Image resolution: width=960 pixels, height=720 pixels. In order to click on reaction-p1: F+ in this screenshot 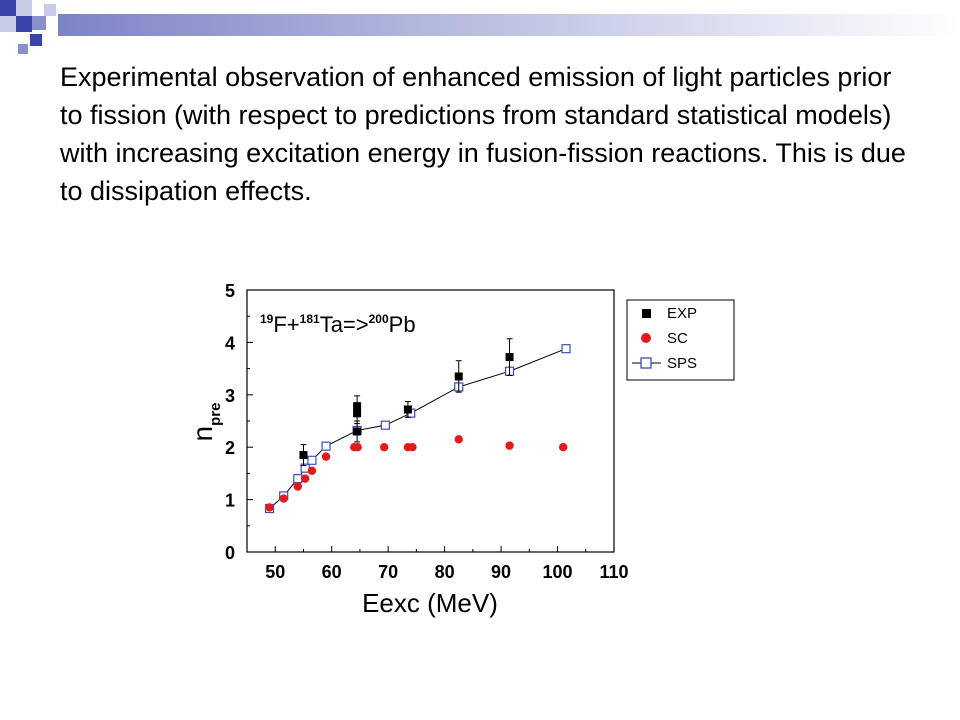, I will do `click(286, 324)`.